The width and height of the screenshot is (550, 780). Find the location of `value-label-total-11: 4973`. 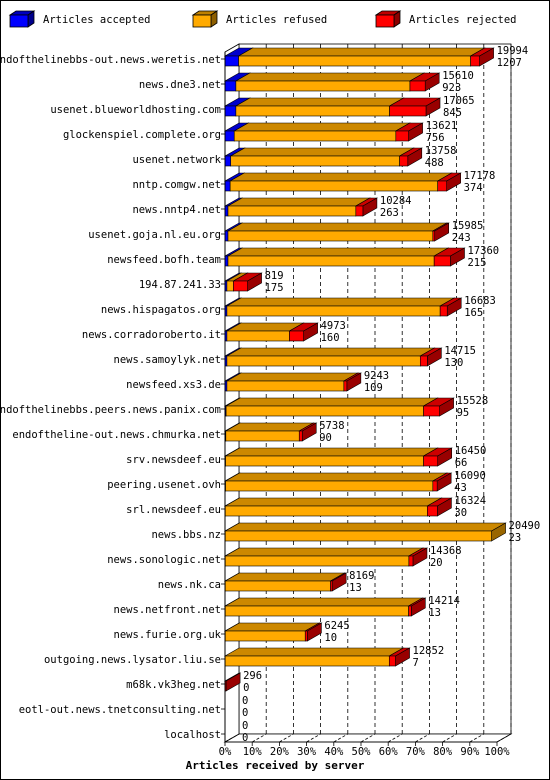

value-label-total-11: 4973 is located at coordinates (333, 326).